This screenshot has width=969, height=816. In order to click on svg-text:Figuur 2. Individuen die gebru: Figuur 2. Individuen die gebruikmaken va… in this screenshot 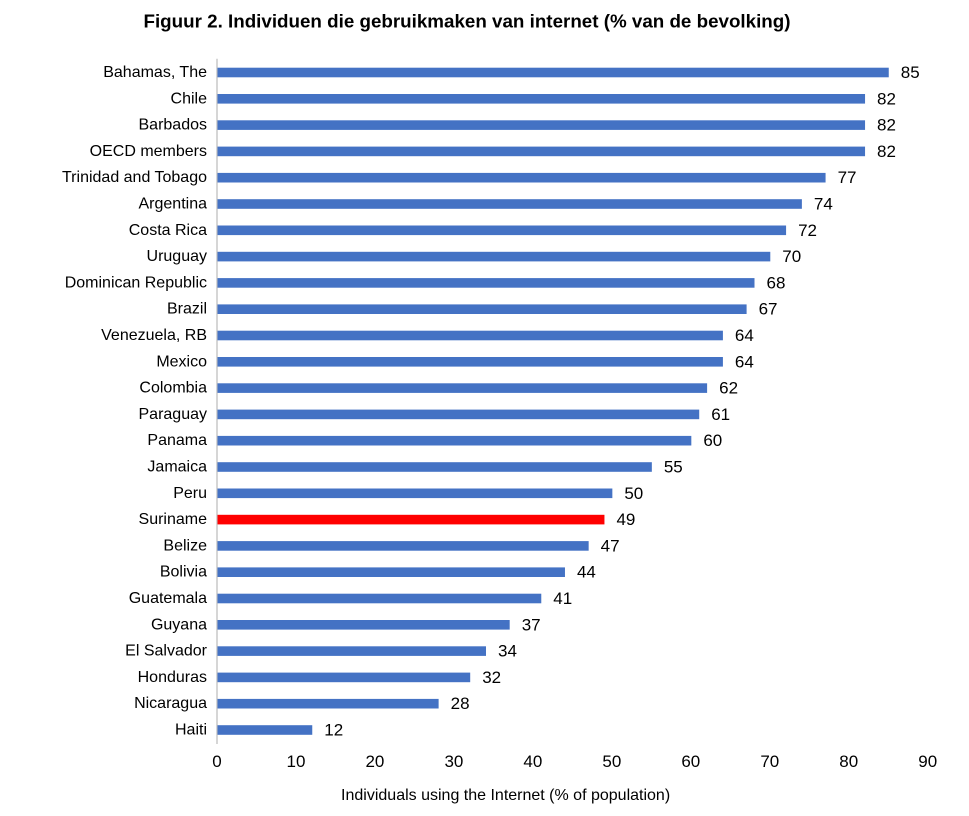, I will do `click(466, 21)`.